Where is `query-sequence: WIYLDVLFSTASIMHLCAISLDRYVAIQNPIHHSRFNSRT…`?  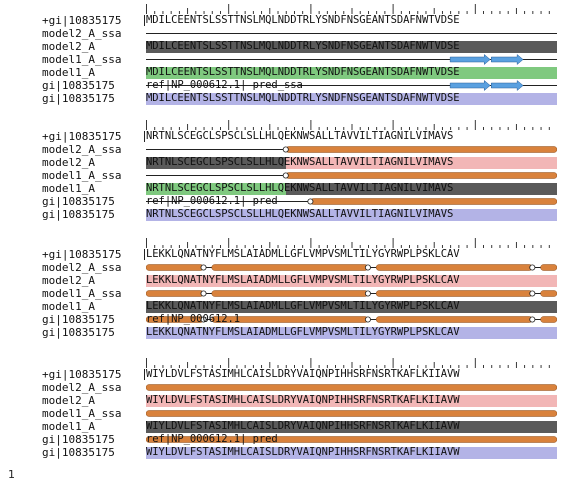
query-sequence: WIYLDVLFSTASIMHLCAISLDRYVAIQNPIHHSRFNSRT… is located at coordinates (303, 374).